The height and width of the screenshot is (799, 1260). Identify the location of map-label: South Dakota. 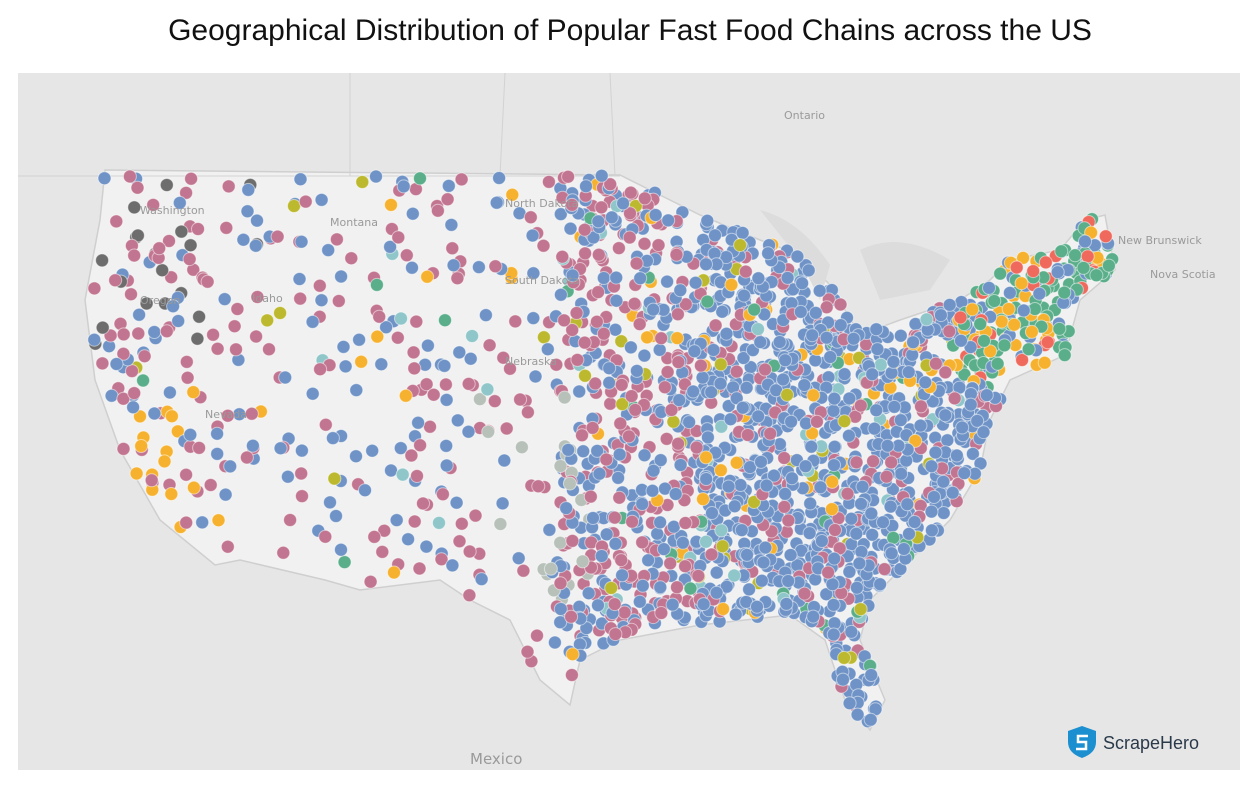
(542, 280).